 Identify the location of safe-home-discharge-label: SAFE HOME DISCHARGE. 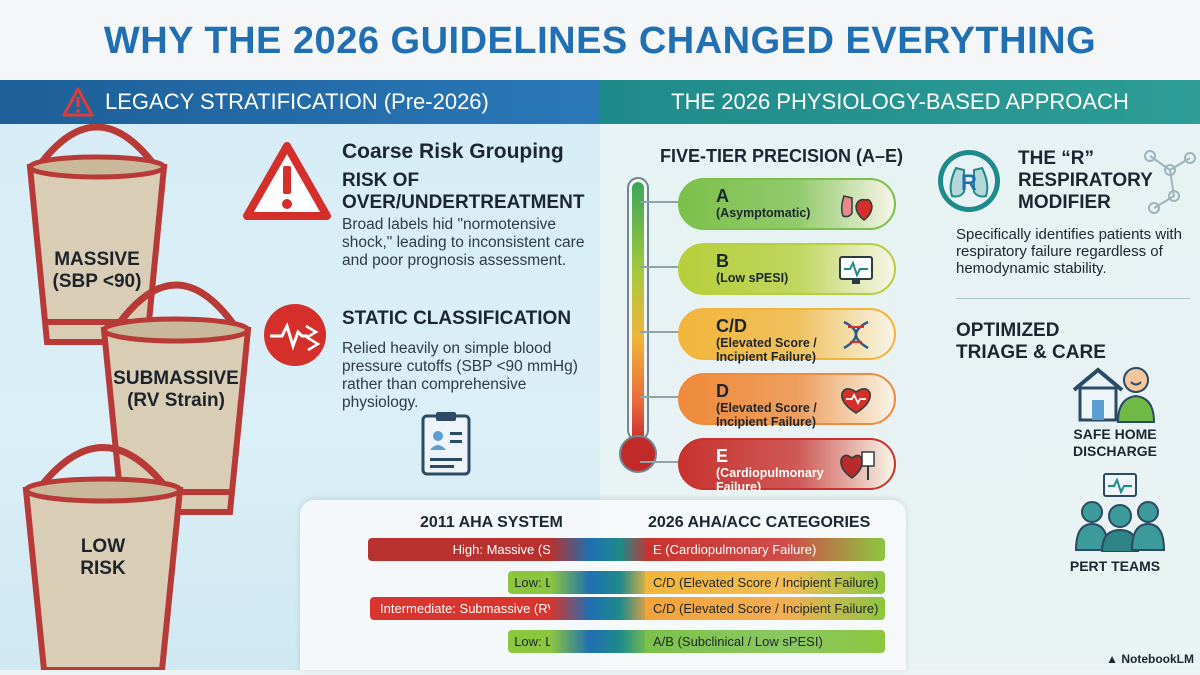
(1115, 443).